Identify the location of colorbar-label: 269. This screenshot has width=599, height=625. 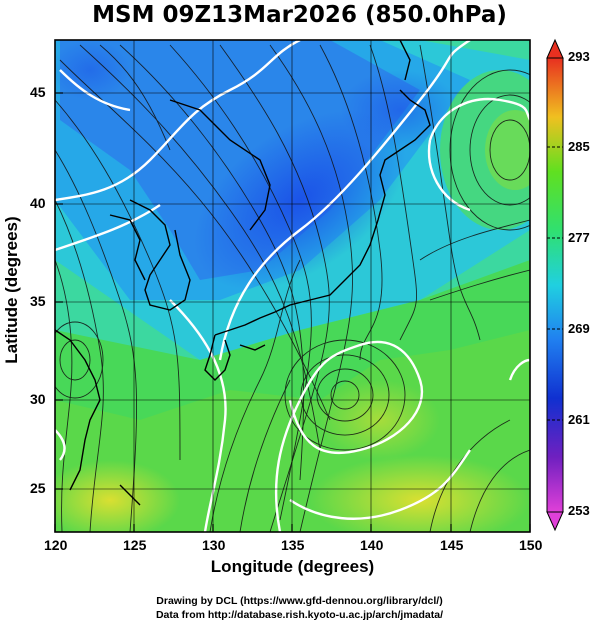
(579, 328).